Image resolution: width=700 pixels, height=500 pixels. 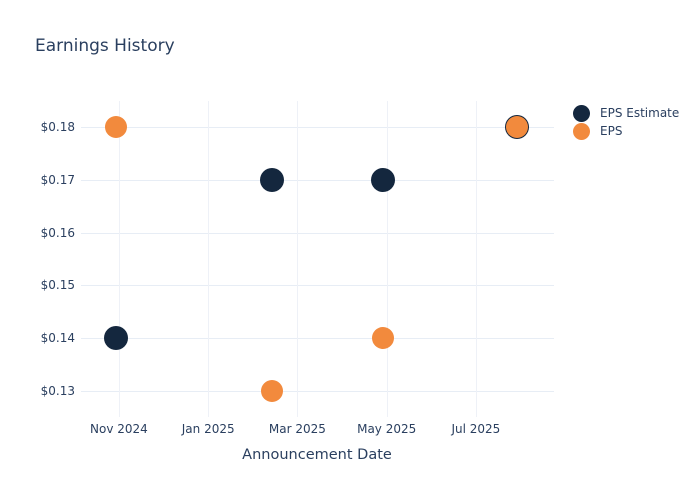 I want to click on legend-item-eps-estimate: EPS Estimate, so click(x=626, y=113).